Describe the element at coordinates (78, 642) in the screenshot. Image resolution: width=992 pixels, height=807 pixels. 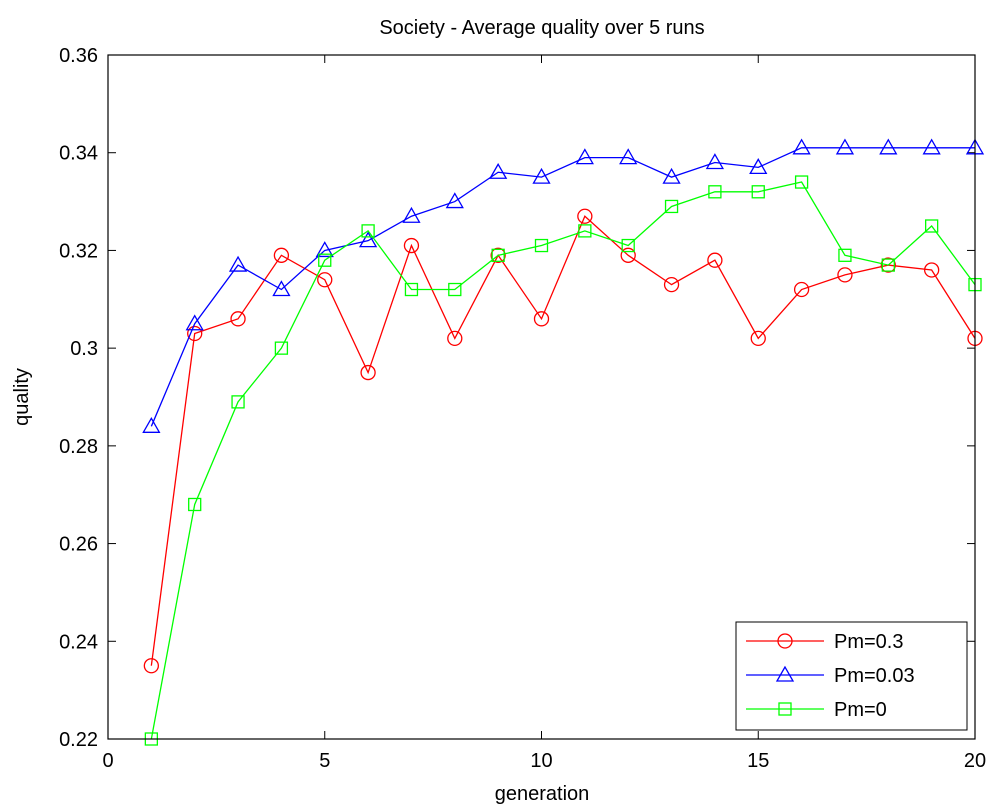
I see `y-tick-label: 0.24` at that location.